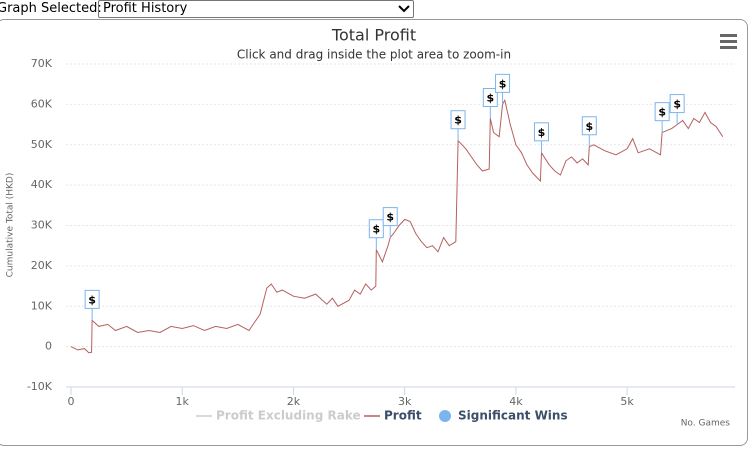 This screenshot has width=756, height=450. I want to click on y-tick-label: 70K, so click(42, 63).